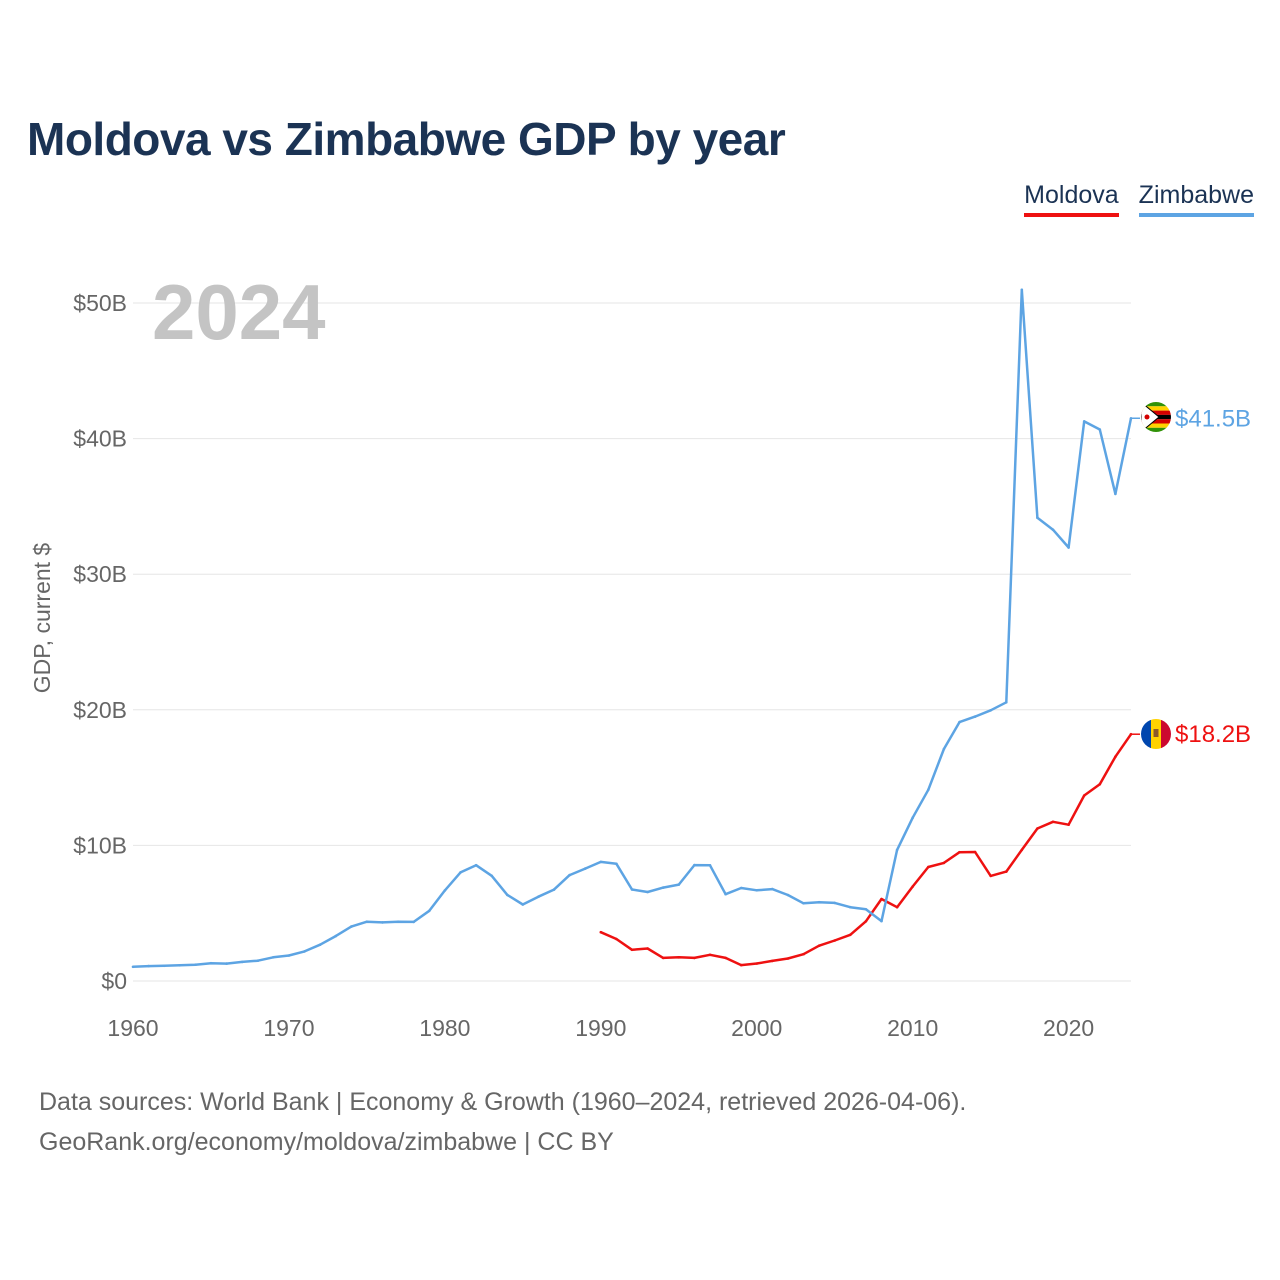 The image size is (1280, 1280). I want to click on y-tick-label: $10B, so click(100, 845).